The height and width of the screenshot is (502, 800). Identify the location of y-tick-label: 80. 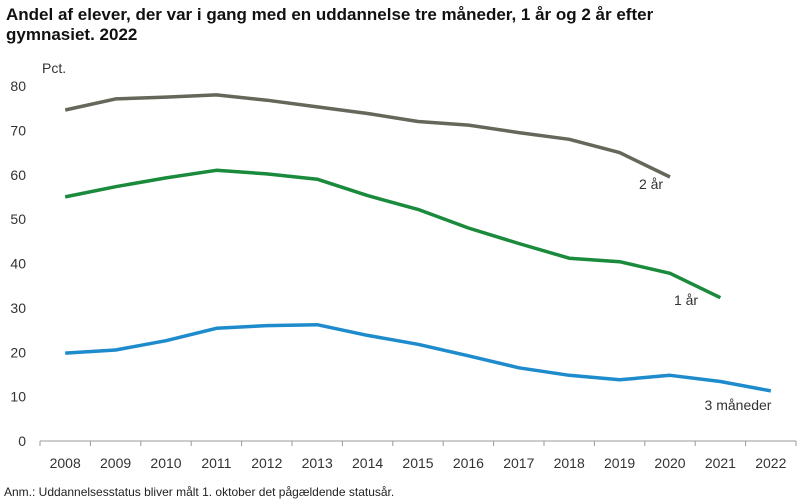
(18, 86).